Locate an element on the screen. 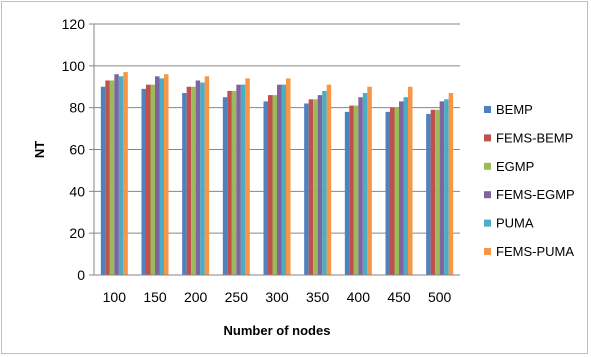 The image size is (591, 357). y-tick-label: 100 is located at coordinates (74, 66).